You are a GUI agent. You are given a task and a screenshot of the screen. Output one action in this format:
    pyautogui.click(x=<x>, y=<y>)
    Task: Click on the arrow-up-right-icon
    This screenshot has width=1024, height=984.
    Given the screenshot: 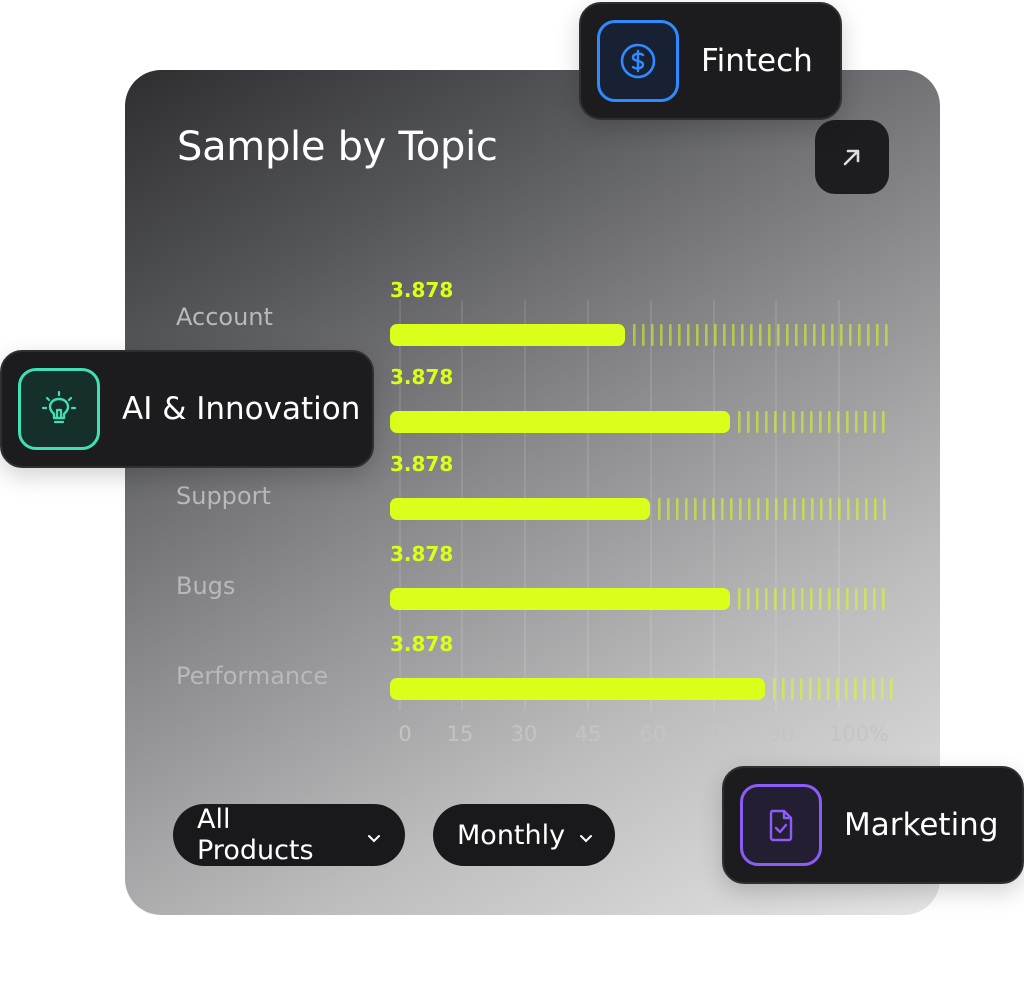 What is the action you would take?
    pyautogui.click(x=851, y=157)
    